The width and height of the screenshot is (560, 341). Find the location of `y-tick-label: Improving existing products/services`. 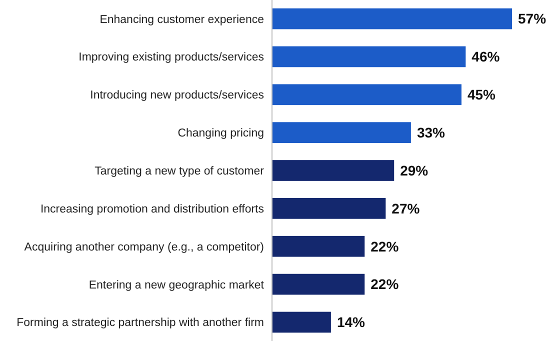

y-tick-label: Improving existing products/services is located at coordinates (171, 58).